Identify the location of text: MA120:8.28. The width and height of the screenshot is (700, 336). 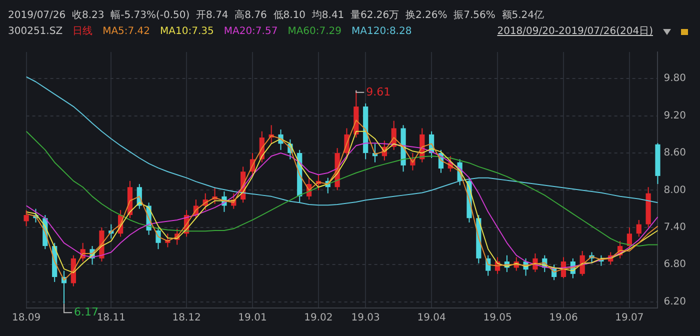
(382, 32).